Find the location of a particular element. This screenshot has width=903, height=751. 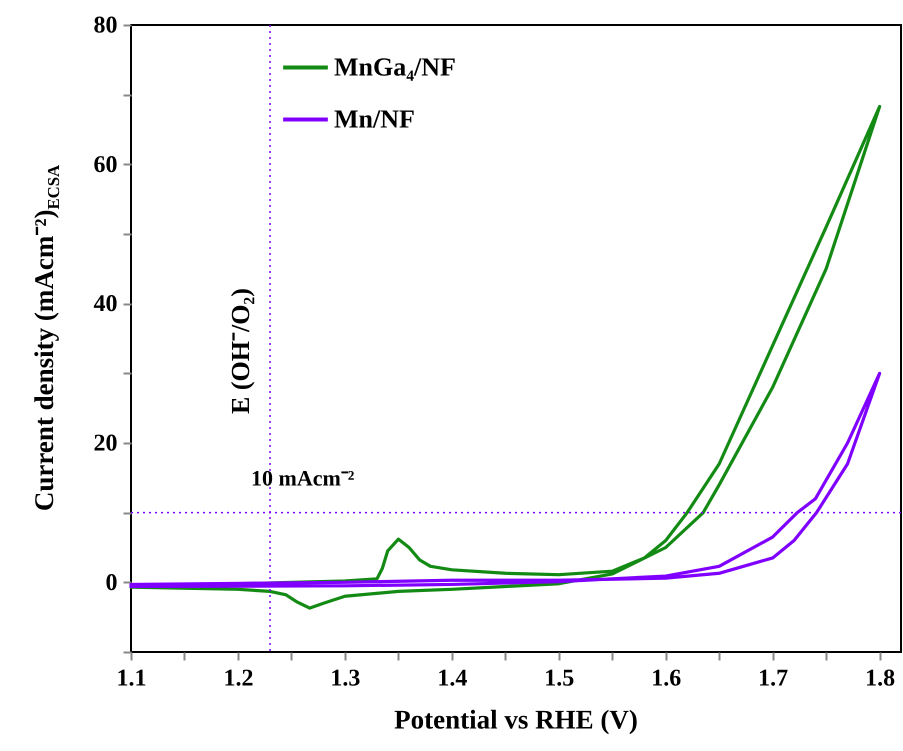

x-axis-title: Potential vs RHE (V) is located at coordinates (516, 720).